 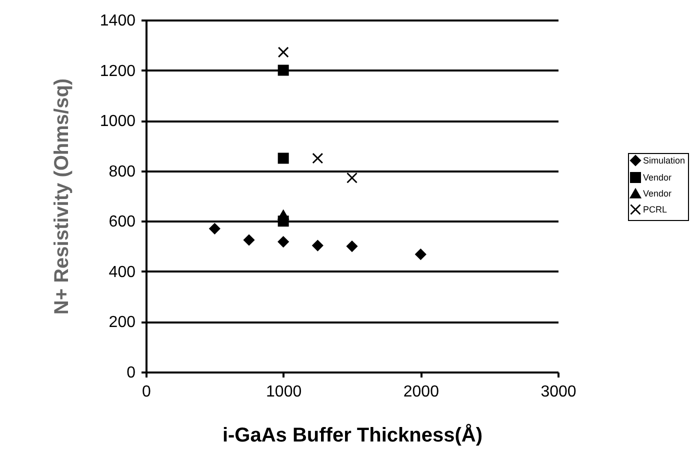 I want to click on x-tick-label: 3000, so click(x=558, y=392).